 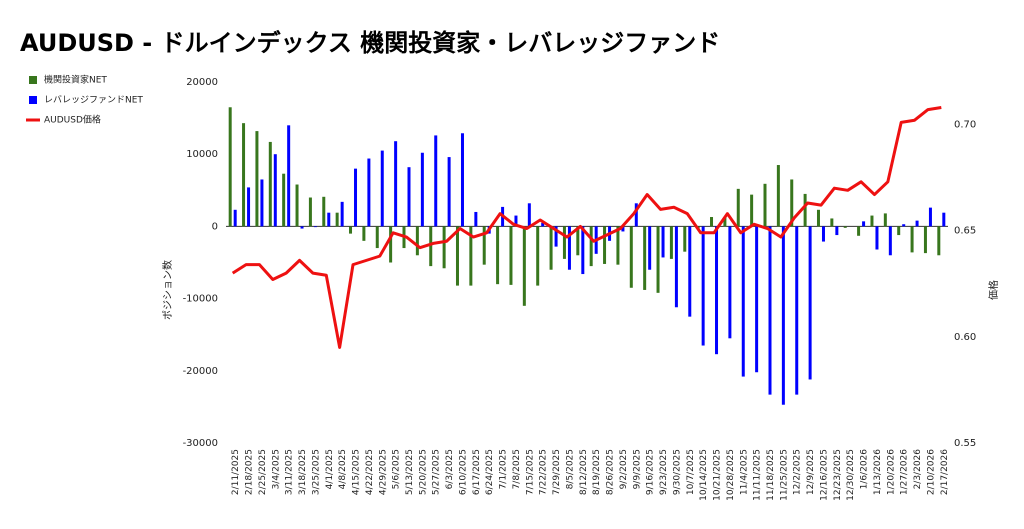 What do you see at coordinates (965, 124) in the screenshot?
I see `y2-tick-label: 0.70` at bounding box center [965, 124].